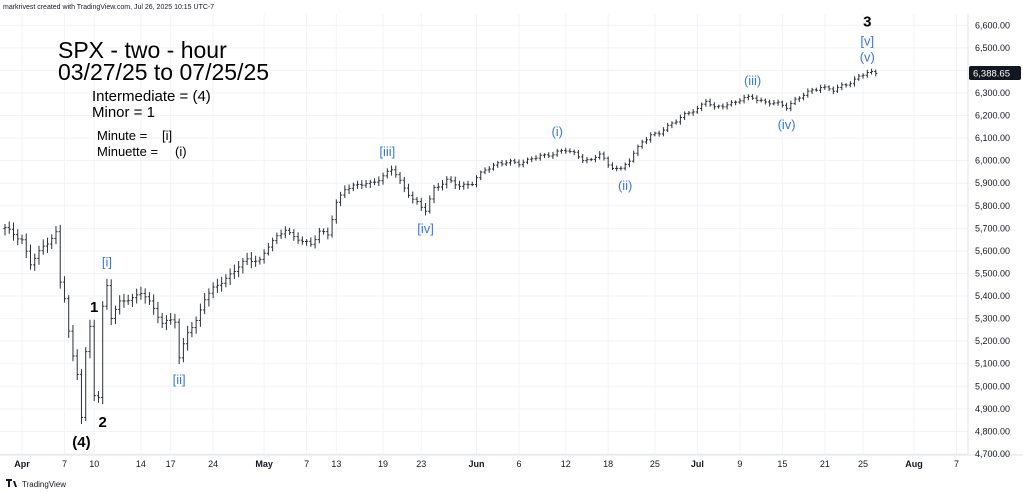 The height and width of the screenshot is (493, 1023). Describe the element at coordinates (787, 124) in the screenshot. I see `wave-label: (iv)` at that location.